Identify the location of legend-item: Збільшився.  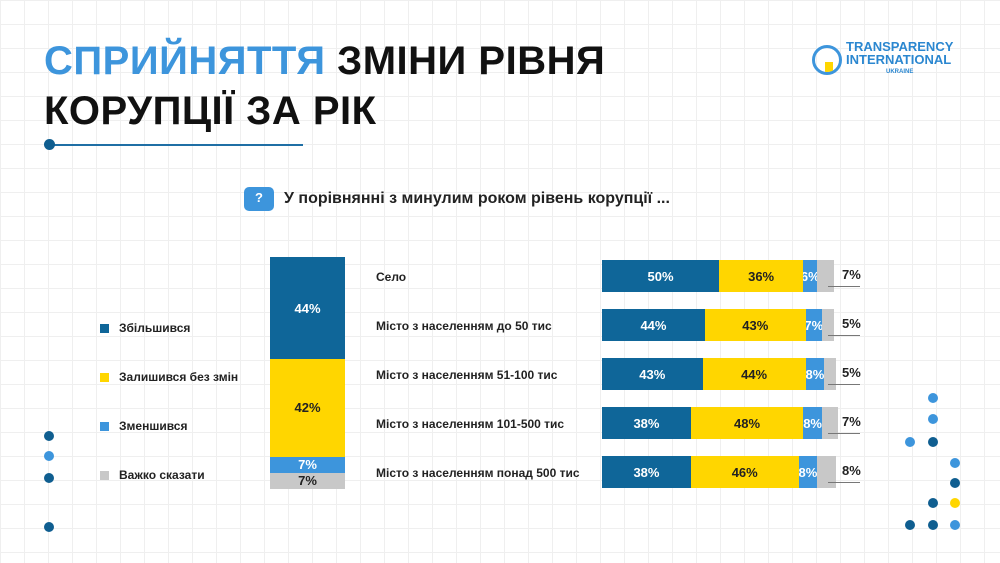
(145, 328).